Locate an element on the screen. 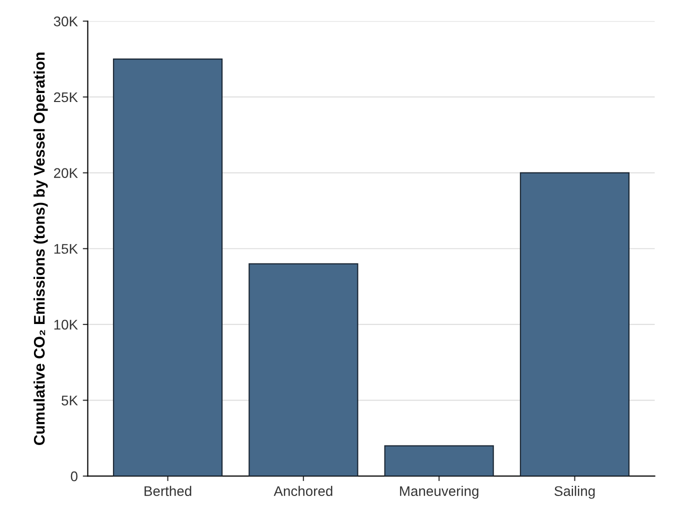 The image size is (675, 529). y-tick-label: 25K is located at coordinates (66, 97).